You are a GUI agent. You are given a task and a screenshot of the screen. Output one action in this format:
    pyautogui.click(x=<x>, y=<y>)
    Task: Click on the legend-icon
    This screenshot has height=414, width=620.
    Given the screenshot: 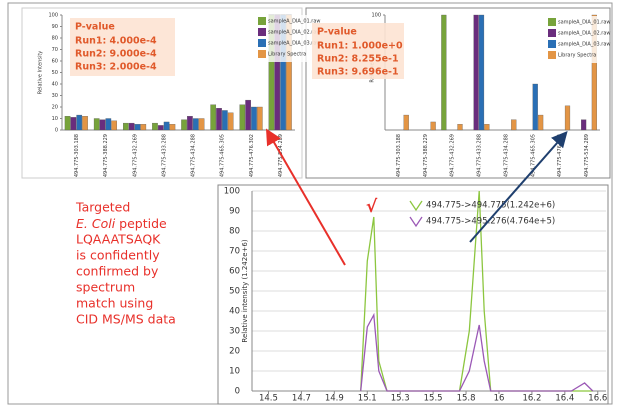 What is the action you would take?
    pyautogui.click(x=416, y=222)
    